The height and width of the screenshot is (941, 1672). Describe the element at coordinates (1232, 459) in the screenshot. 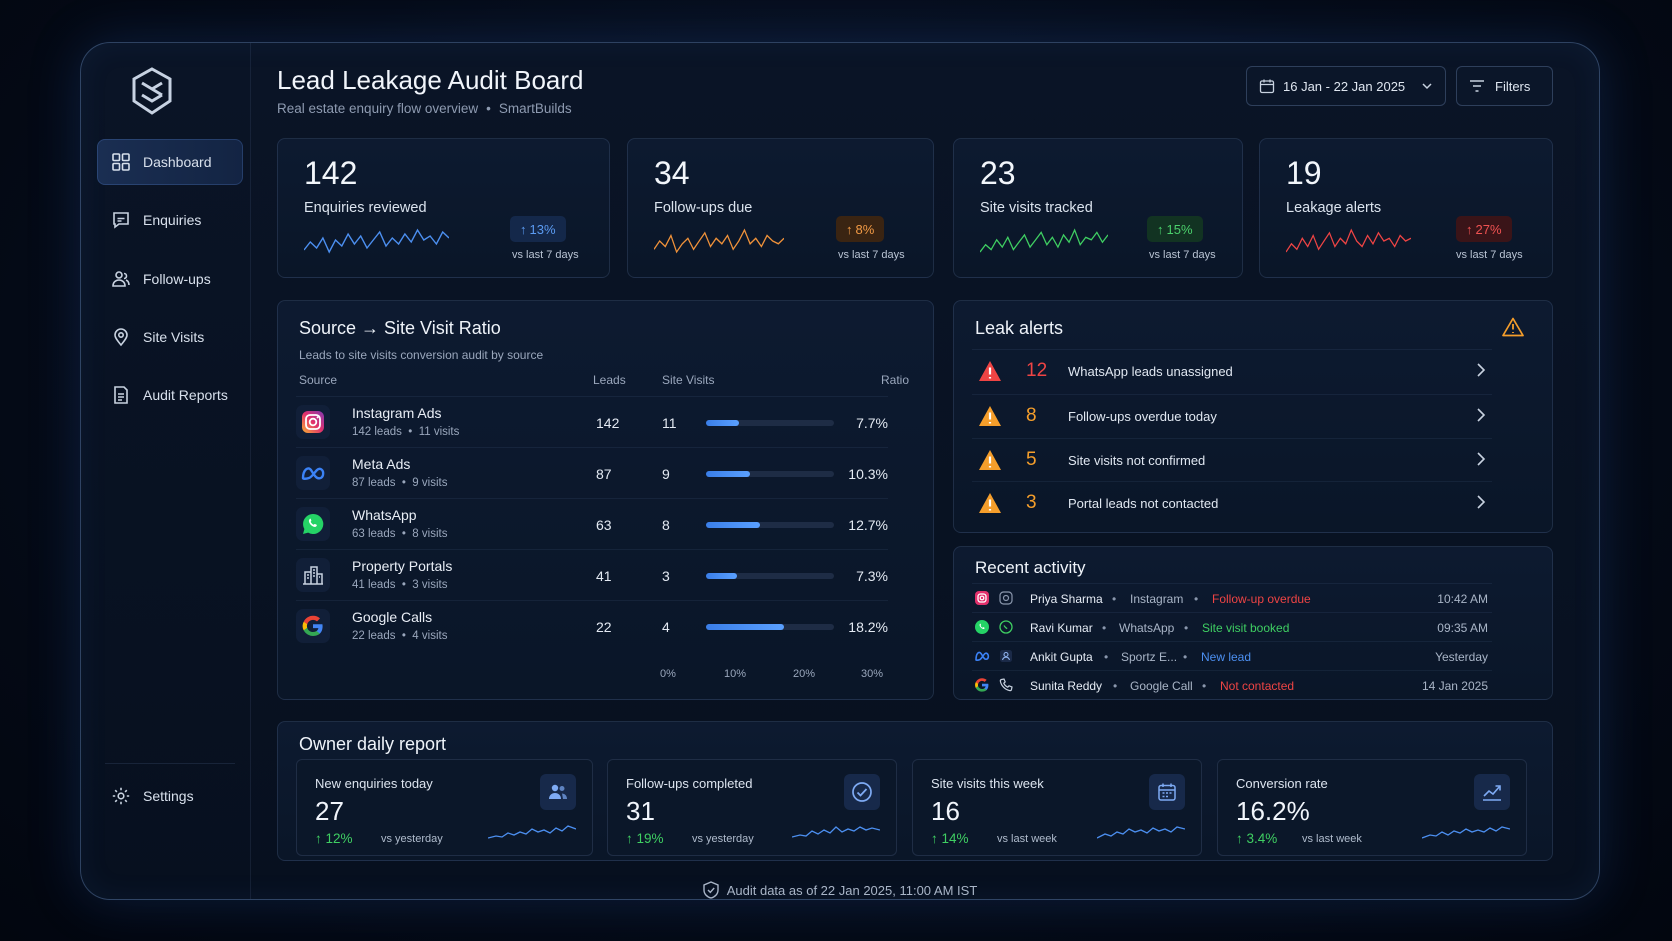

I see `alert-item: 5 Site visits not confirmed` at that location.